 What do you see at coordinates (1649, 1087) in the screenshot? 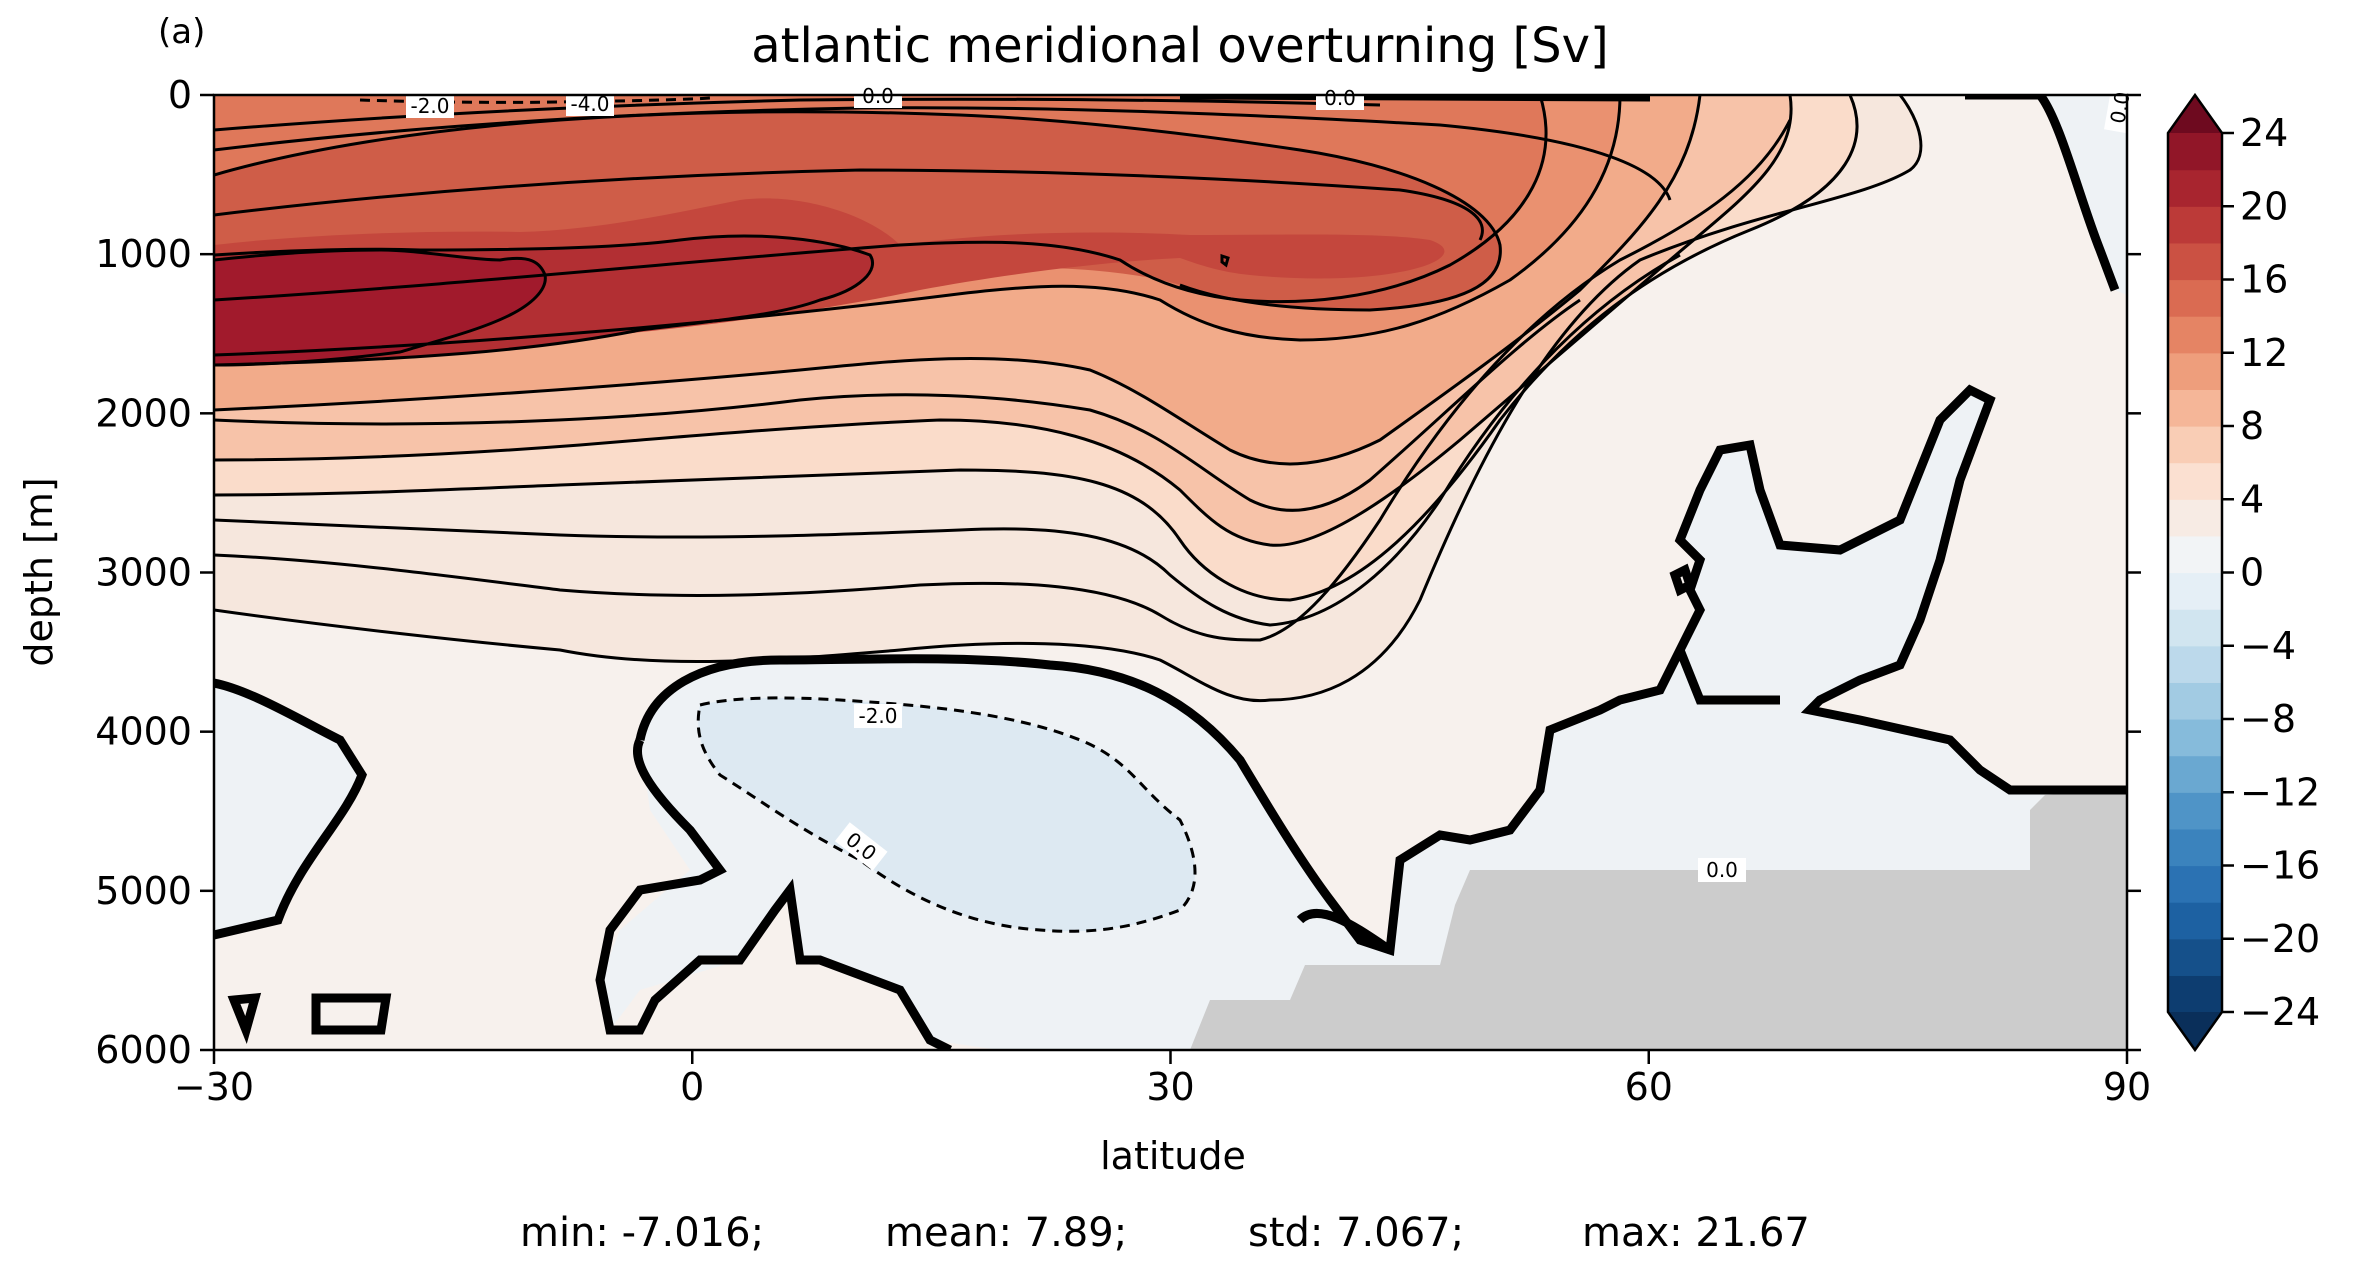
I see `x-tick-label: 60` at bounding box center [1649, 1087].